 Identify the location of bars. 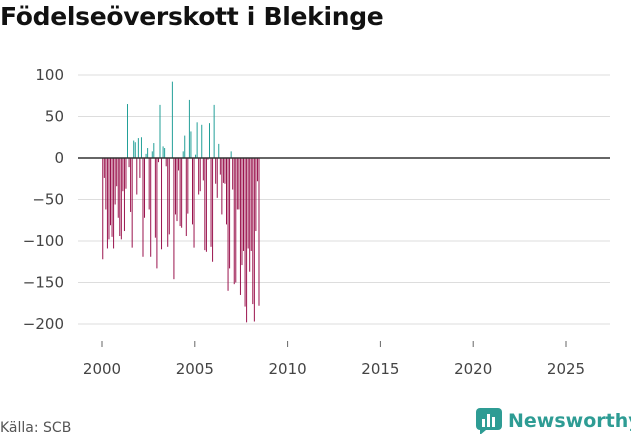
(181, 202).